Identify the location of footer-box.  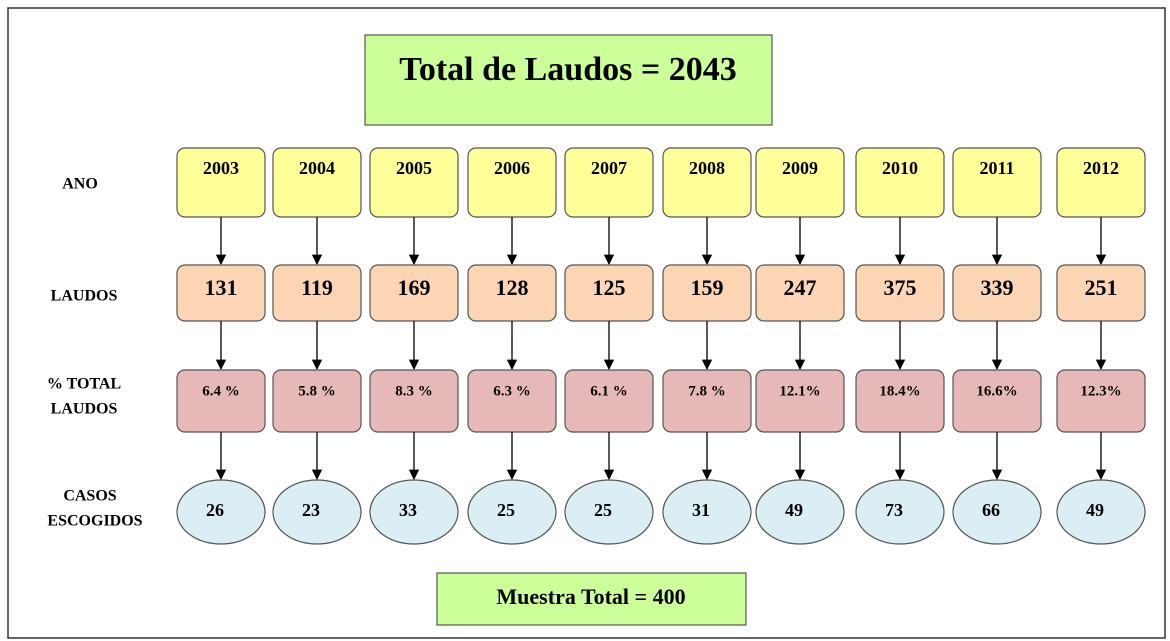
(591, 599).